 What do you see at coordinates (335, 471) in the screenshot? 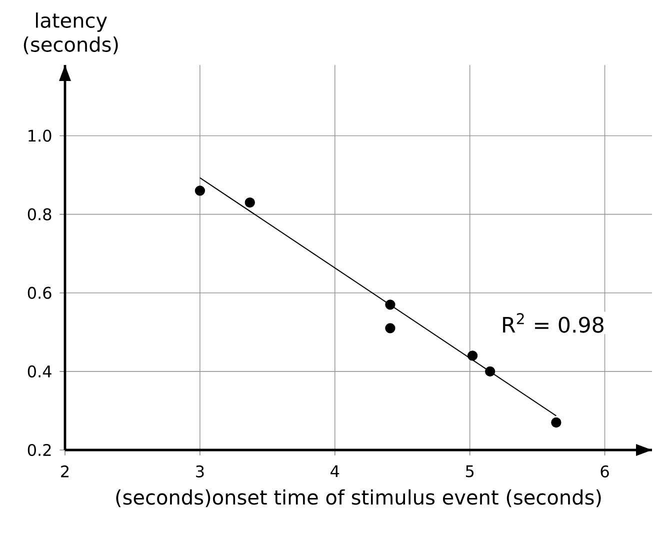
I see `x-tick-label: 4` at bounding box center [335, 471].